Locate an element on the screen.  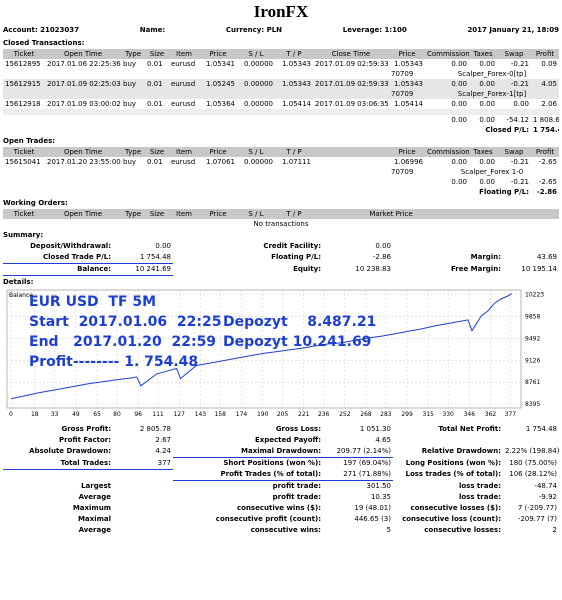
x-tick-label: 346 is located at coordinates (470, 414).